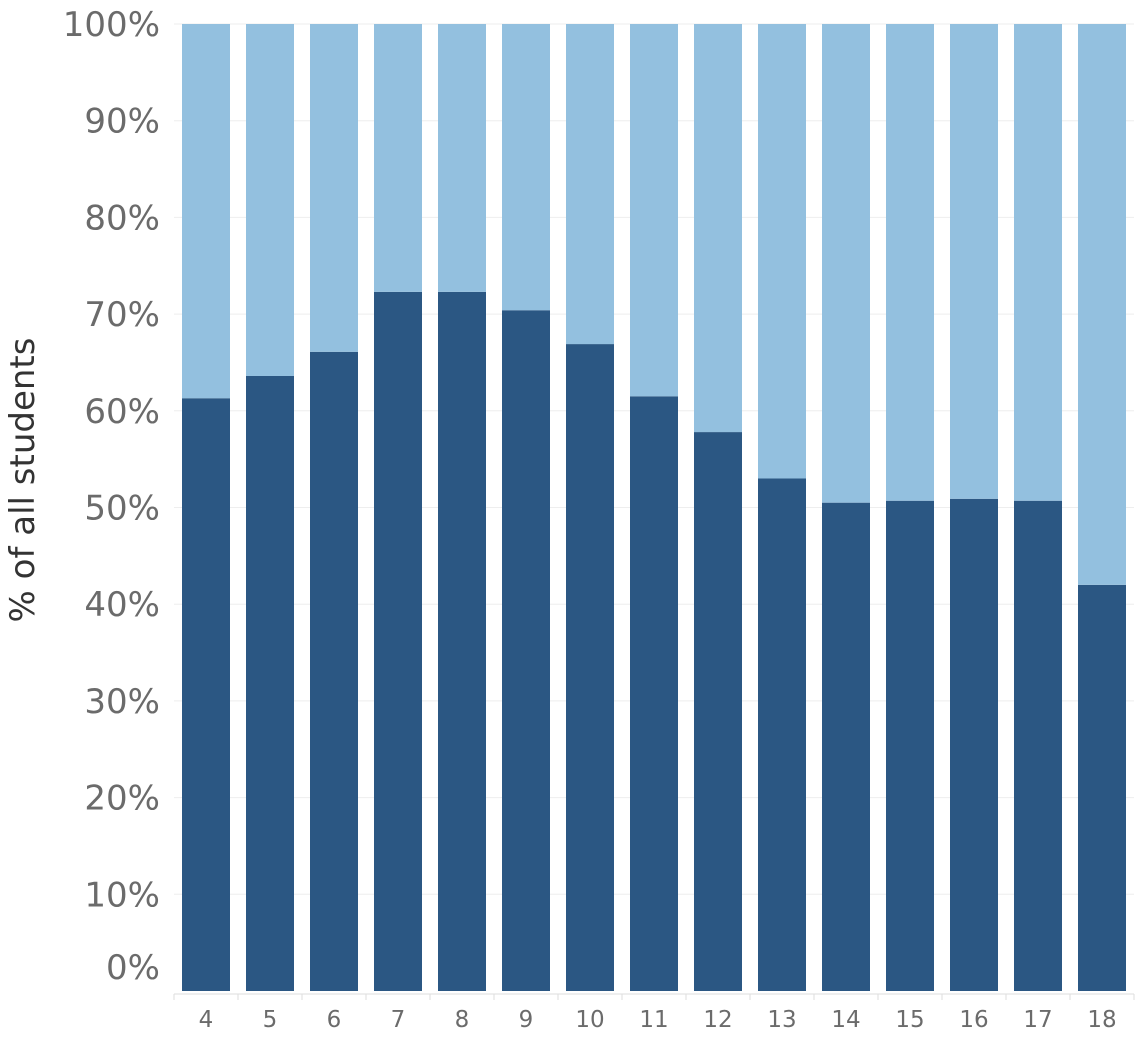 The width and height of the screenshot is (1140, 1040). What do you see at coordinates (122, 122) in the screenshot?
I see `y-tick-label: 90%` at bounding box center [122, 122].